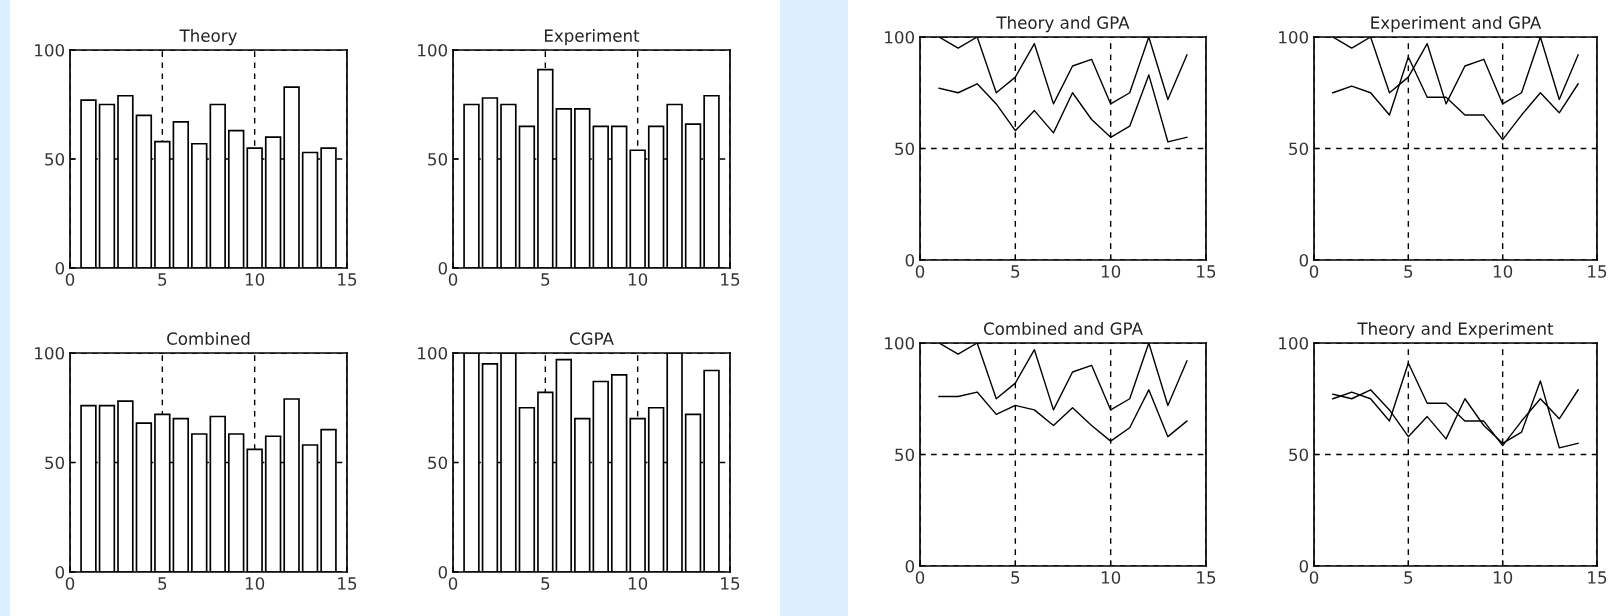 The image size is (1614, 616). I want to click on chart-title: Experiment and GPA, so click(1456, 24).